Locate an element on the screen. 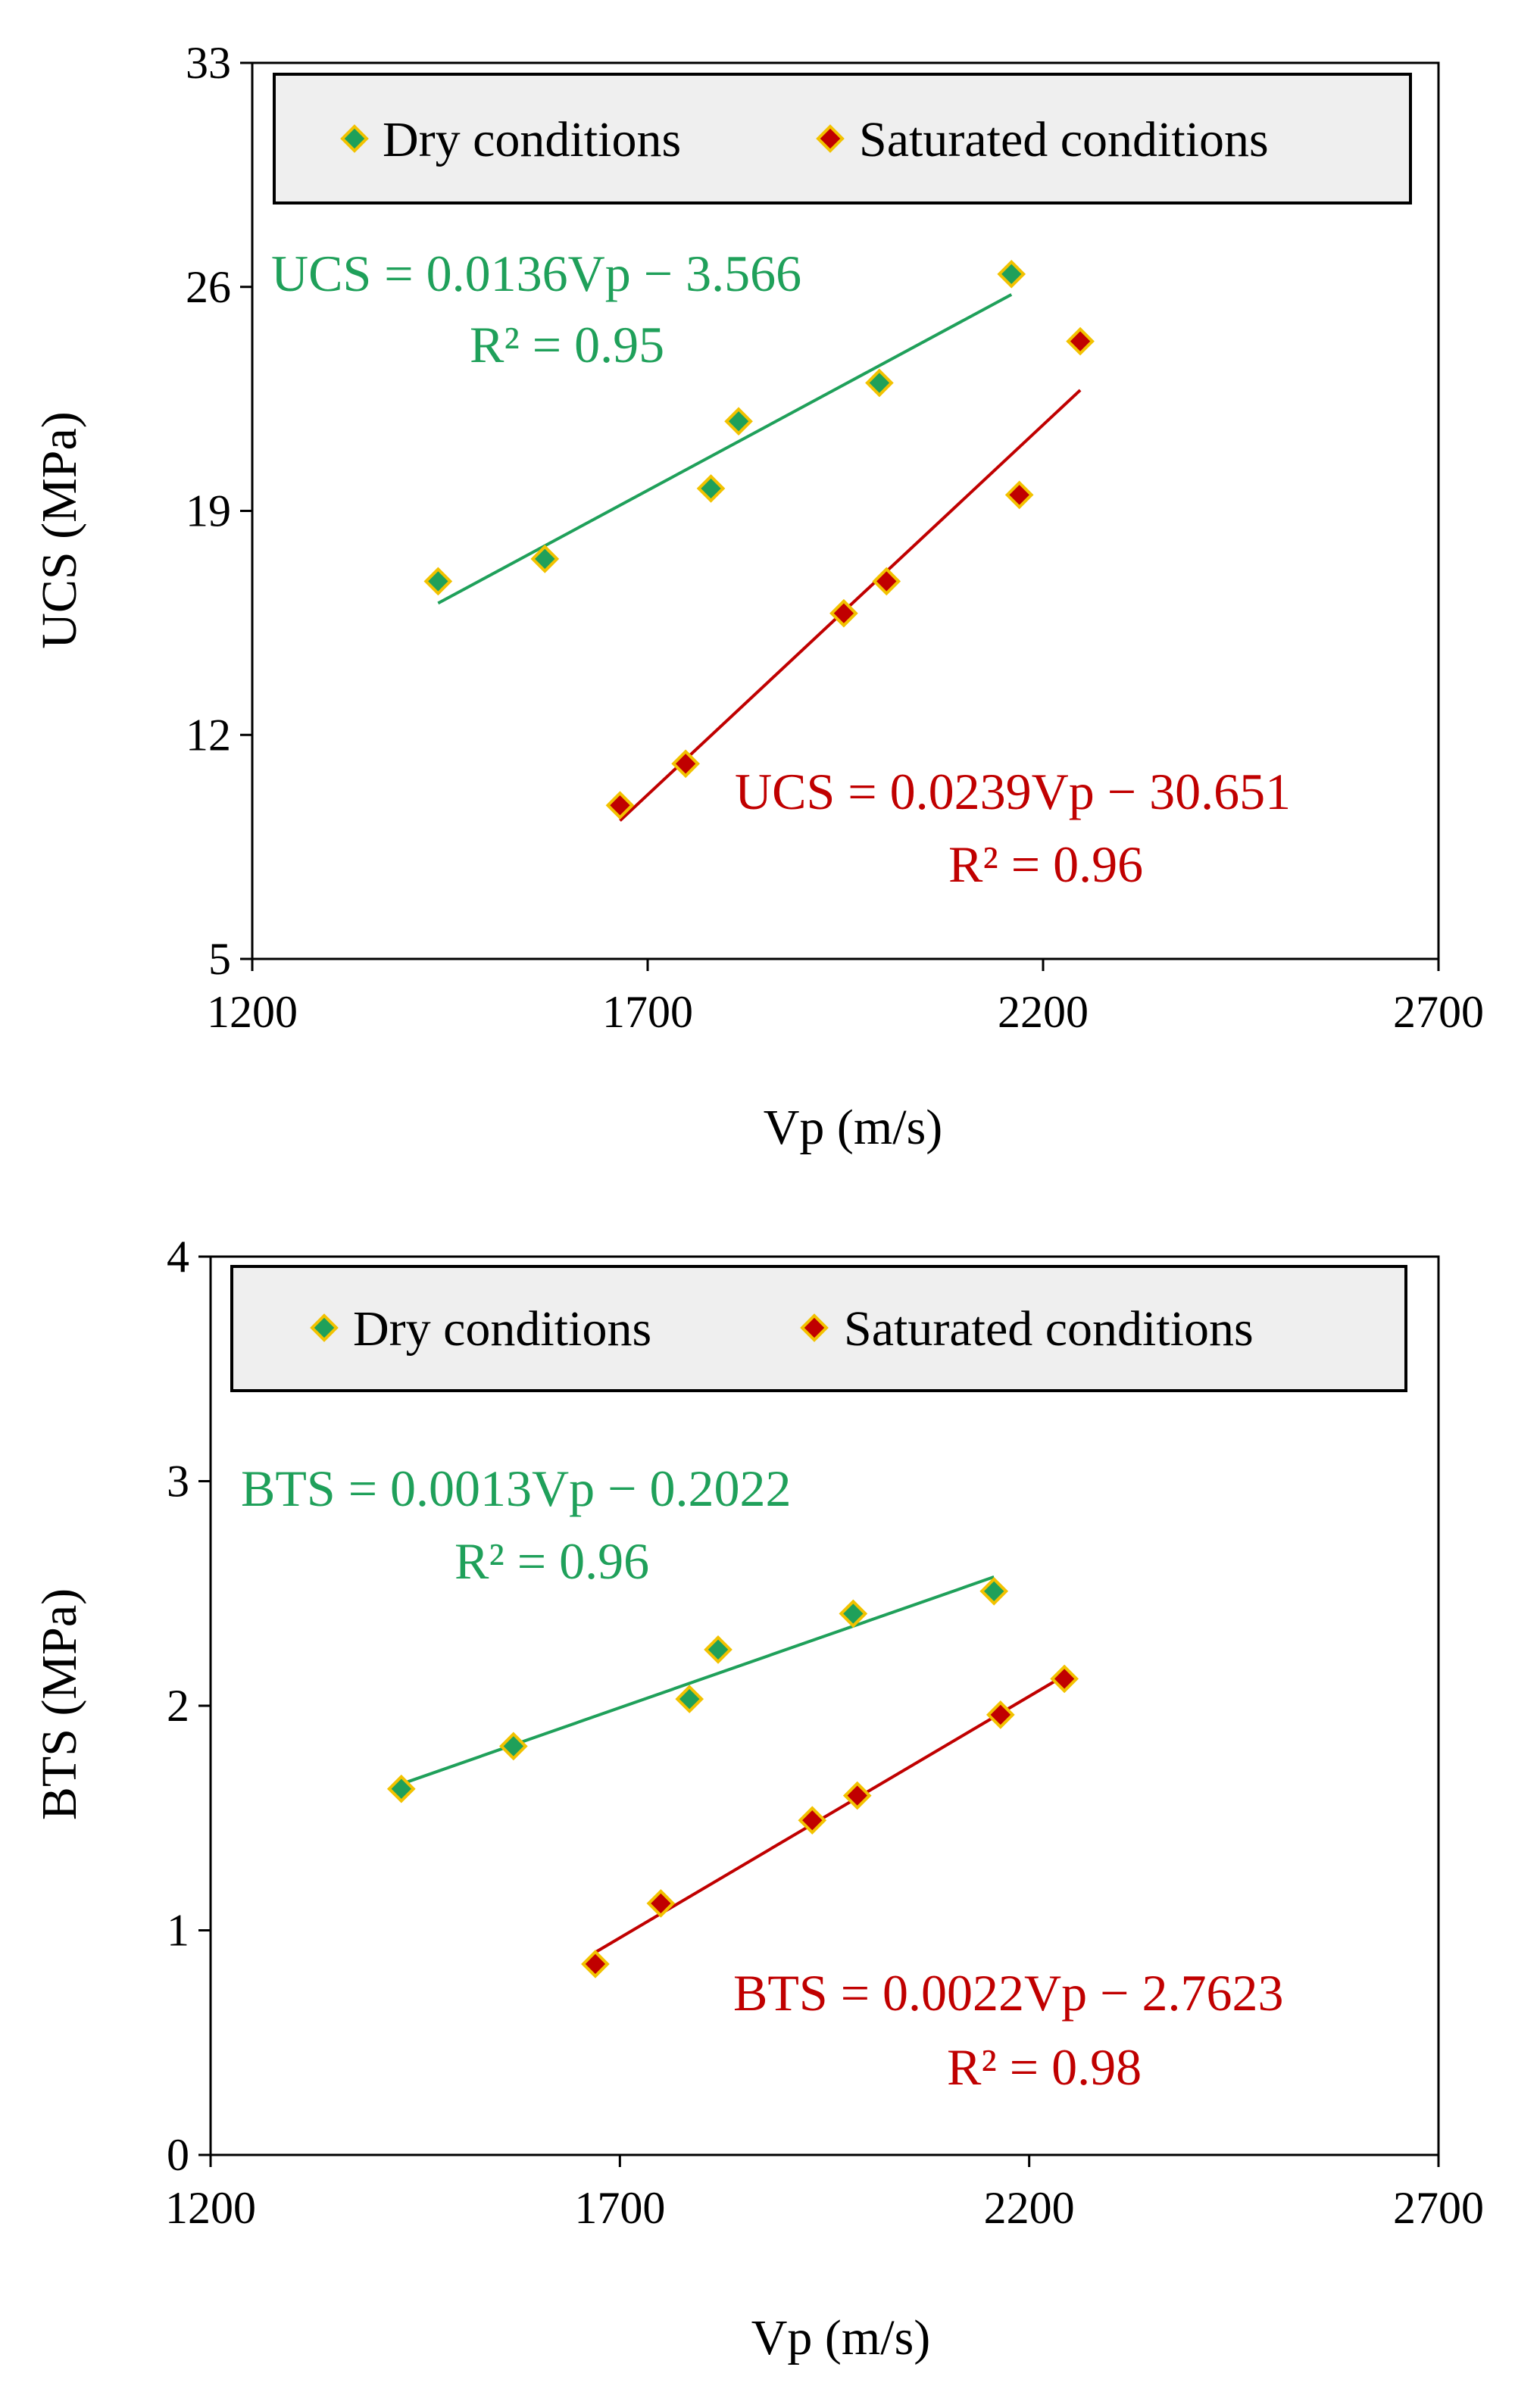  bts-legend: Dry conditions Saturated conditions is located at coordinates (818, 1328).